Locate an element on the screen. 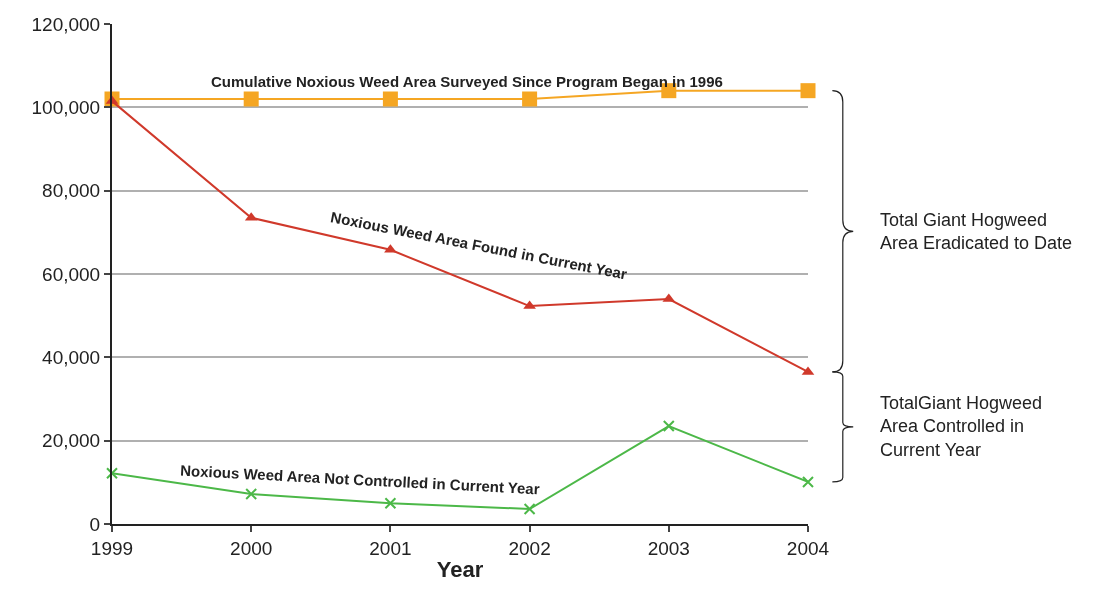 The image size is (1119, 595). y-tick-label: 80,000 is located at coordinates (71, 191).